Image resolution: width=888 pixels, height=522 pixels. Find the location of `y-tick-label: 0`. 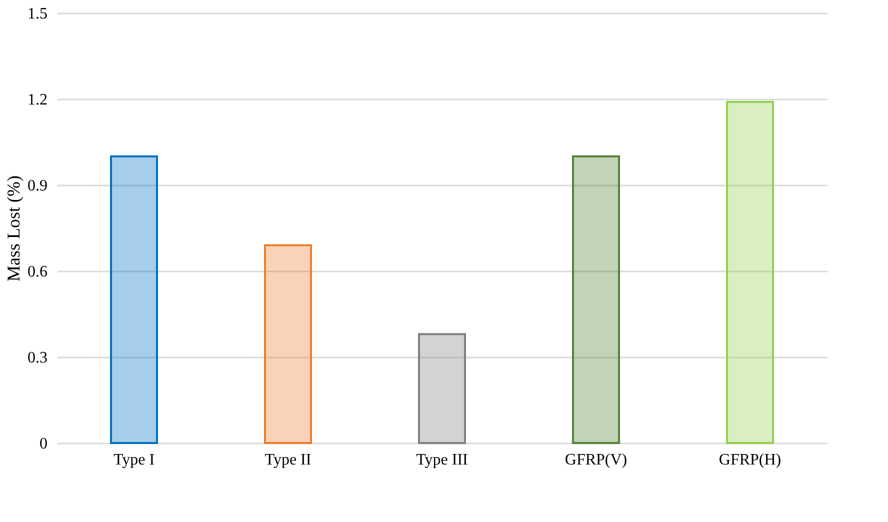

y-tick-label: 0 is located at coordinates (44, 444).